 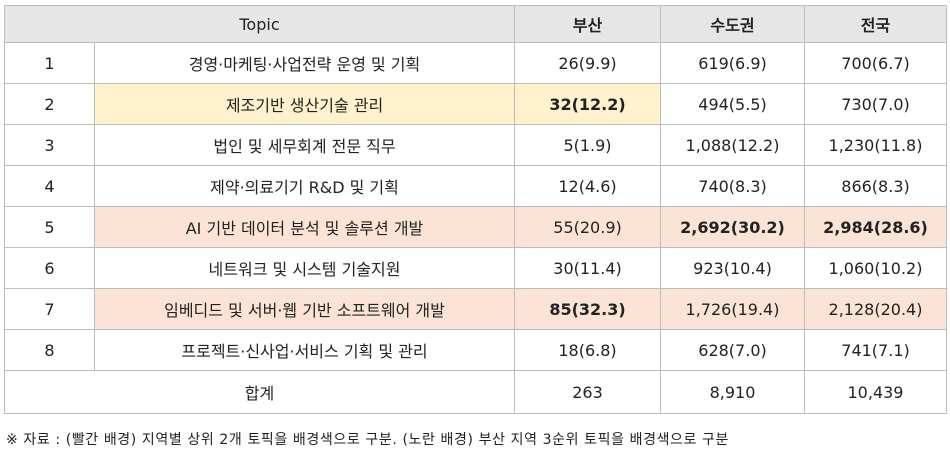 What do you see at coordinates (875, 104) in the screenshot?
I see `row-national: 730(7.0)` at bounding box center [875, 104].